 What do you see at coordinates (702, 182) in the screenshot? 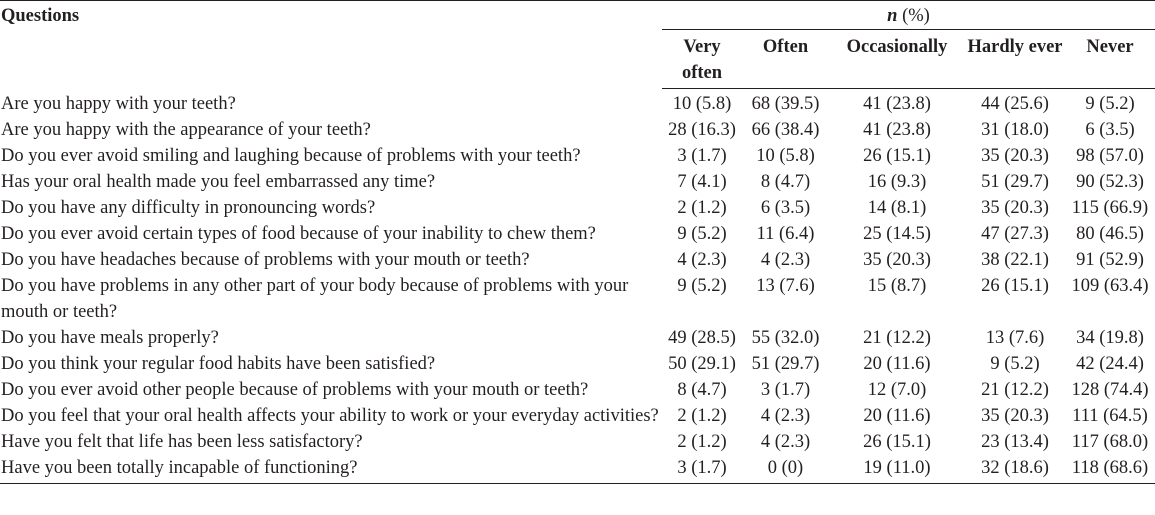
I see `value-cell-very-often: 7 (4.1)` at bounding box center [702, 182].